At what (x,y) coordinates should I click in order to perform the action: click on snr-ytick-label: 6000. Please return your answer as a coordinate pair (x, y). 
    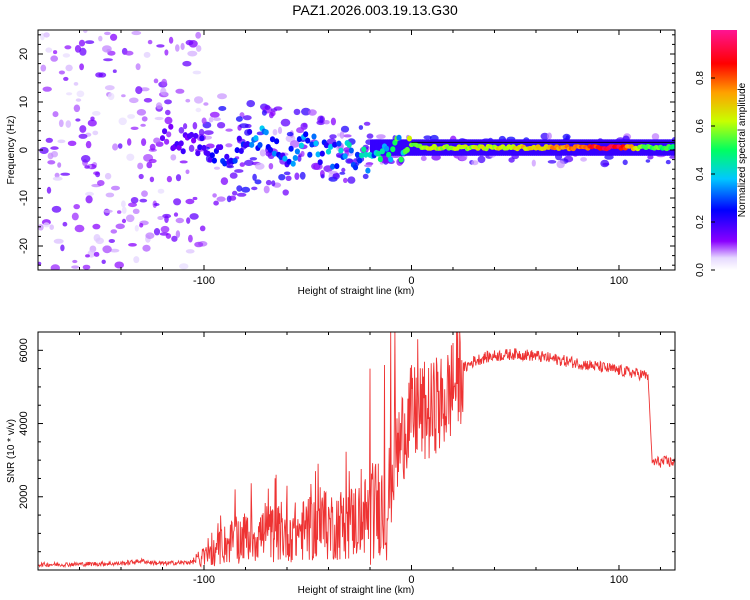
    Looking at the image, I should click on (24, 350).